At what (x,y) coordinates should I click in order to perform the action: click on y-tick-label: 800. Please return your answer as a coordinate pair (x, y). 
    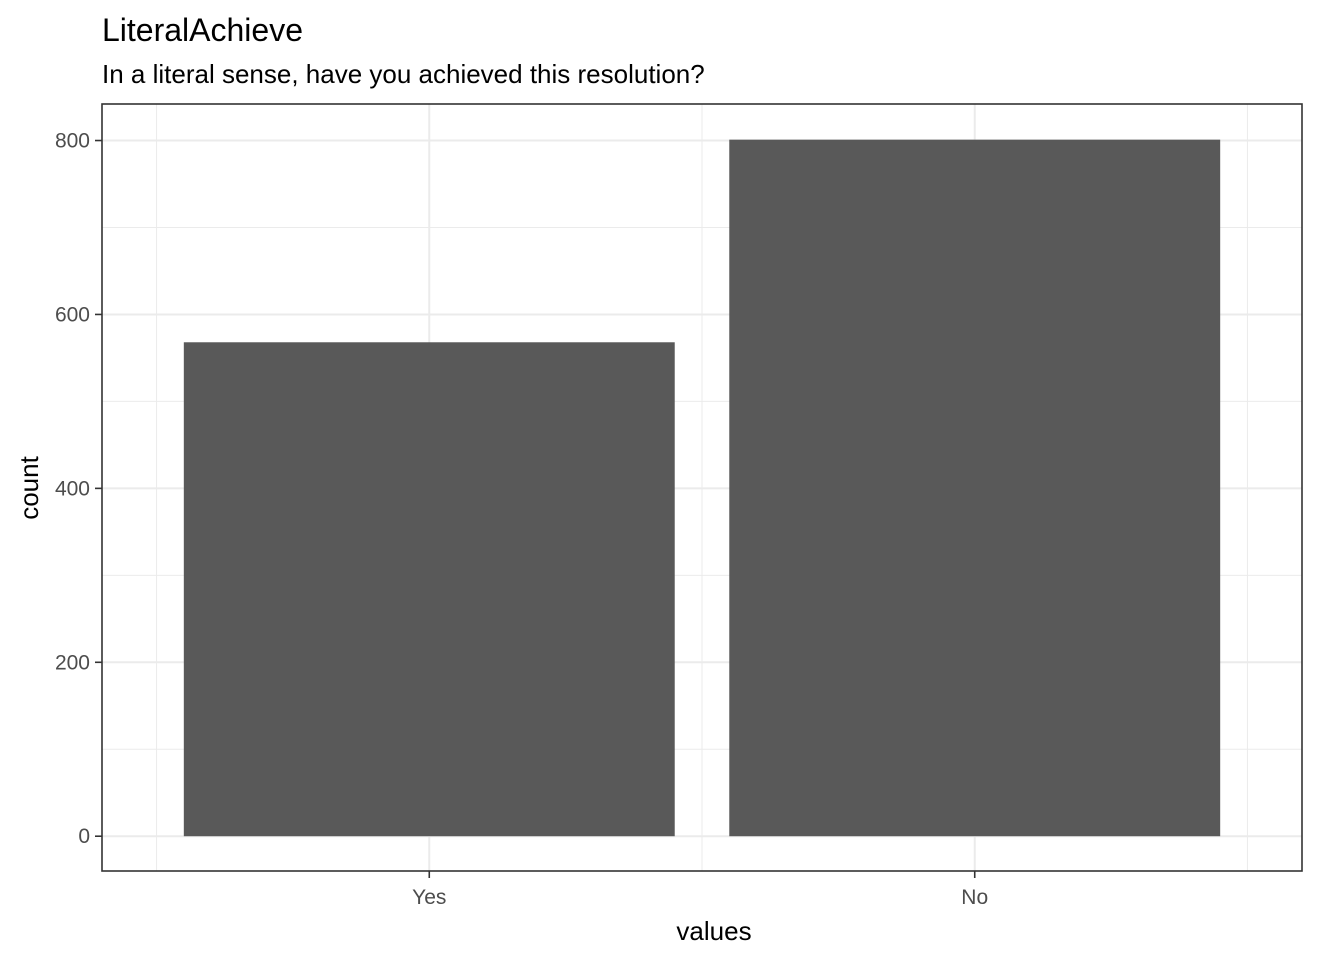
    Looking at the image, I should click on (72, 141).